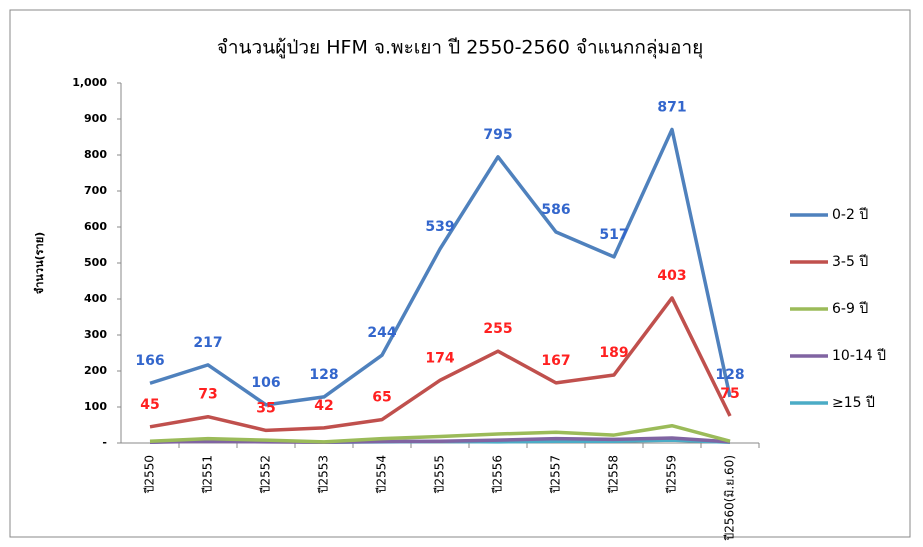 The image size is (923, 547). Describe the element at coordinates (104, 442) in the screenshot. I see `y-tick-label: -` at that location.